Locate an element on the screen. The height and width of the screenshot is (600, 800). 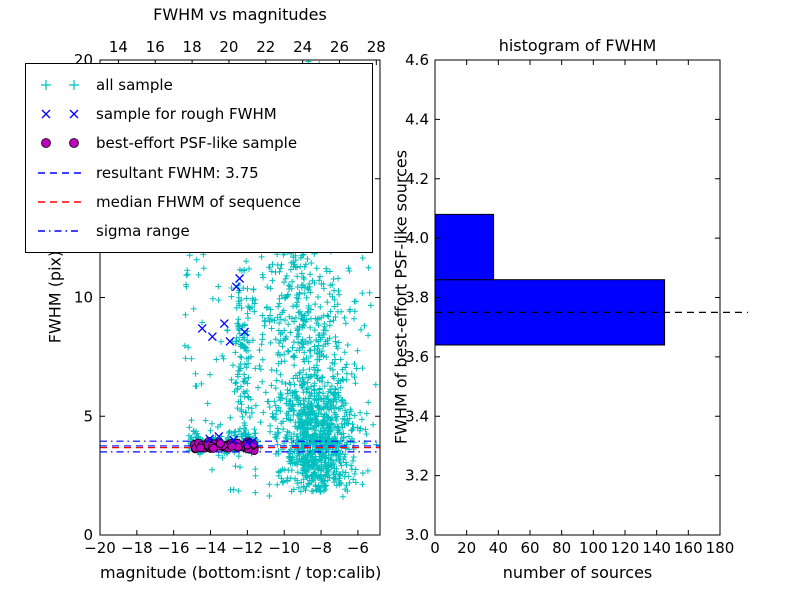
y-tick-label: 0 is located at coordinates (88, 535).